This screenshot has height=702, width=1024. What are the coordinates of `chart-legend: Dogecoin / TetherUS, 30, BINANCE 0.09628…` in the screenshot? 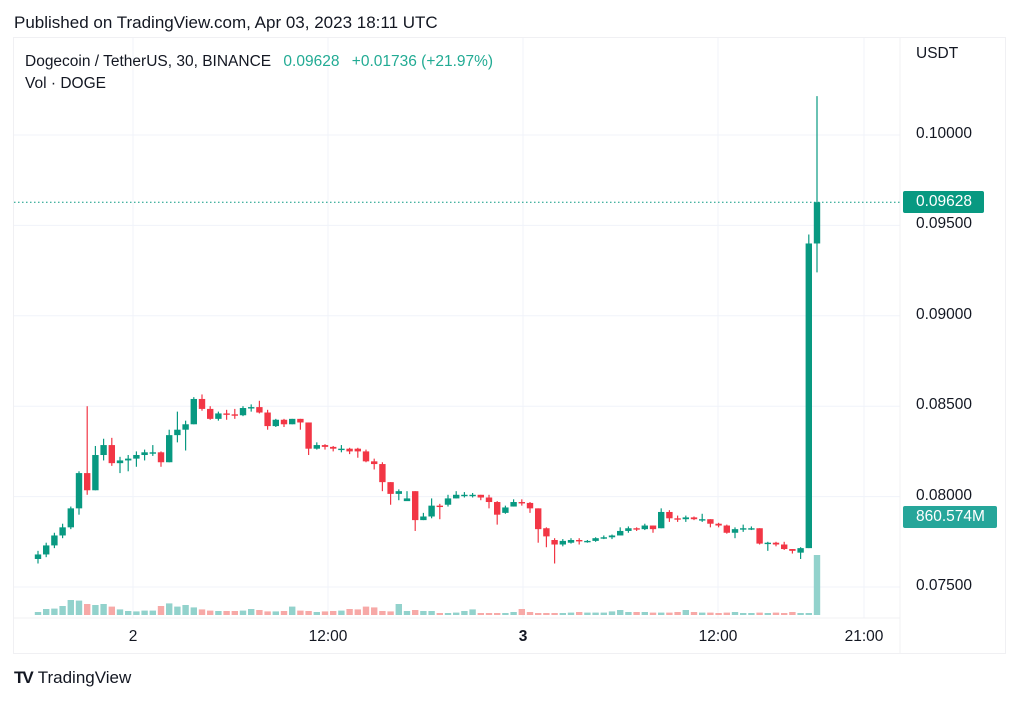 It's located at (259, 73).